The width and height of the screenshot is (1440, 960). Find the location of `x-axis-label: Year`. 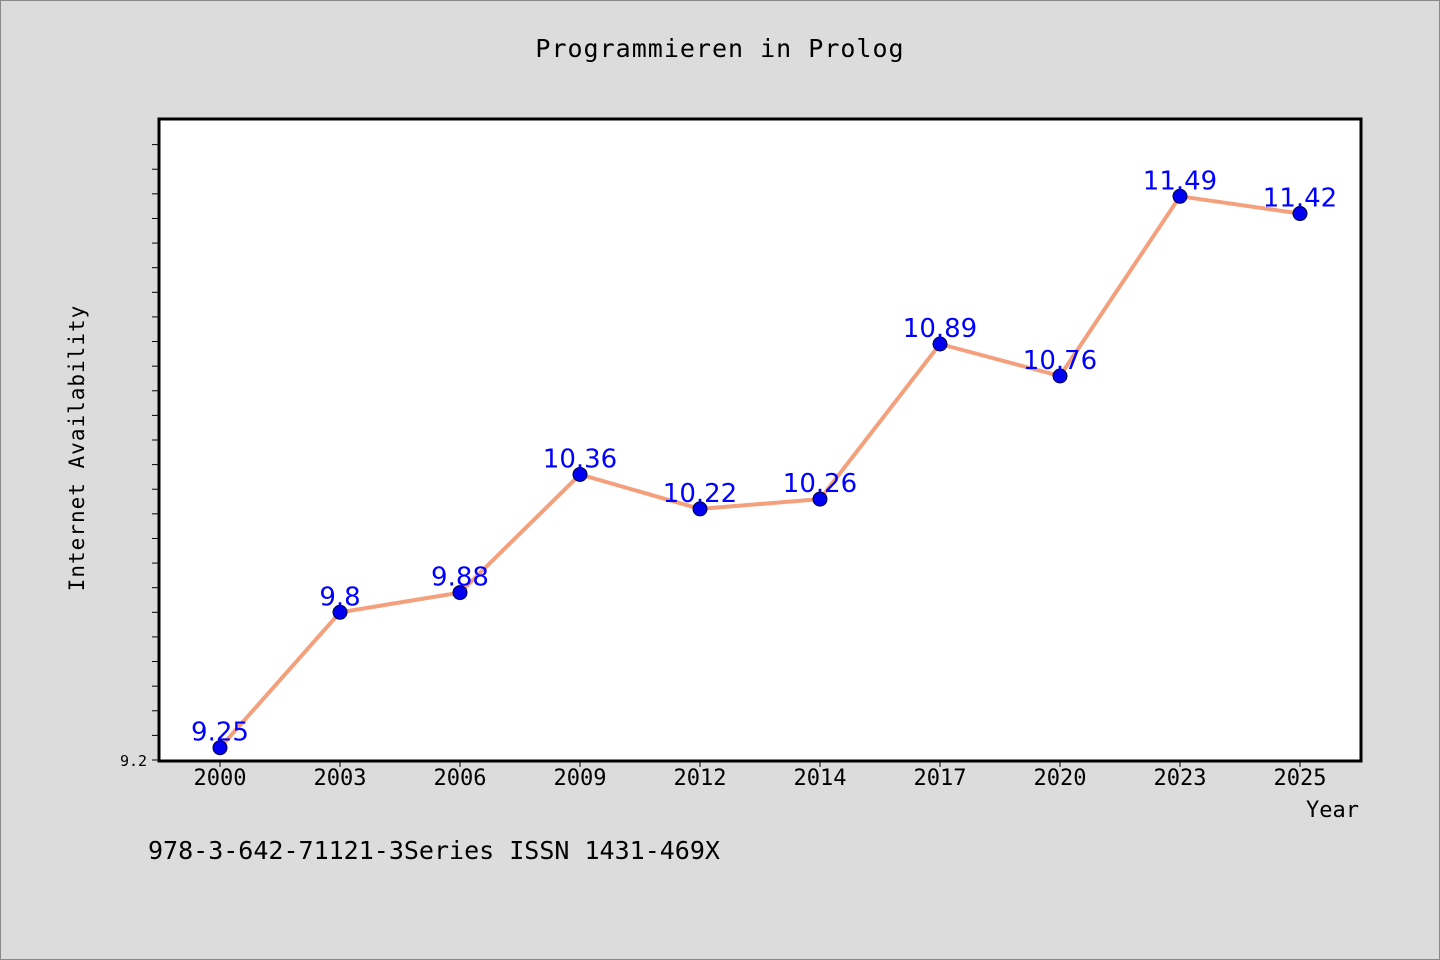

x-axis-label: Year is located at coordinates (1332, 810).